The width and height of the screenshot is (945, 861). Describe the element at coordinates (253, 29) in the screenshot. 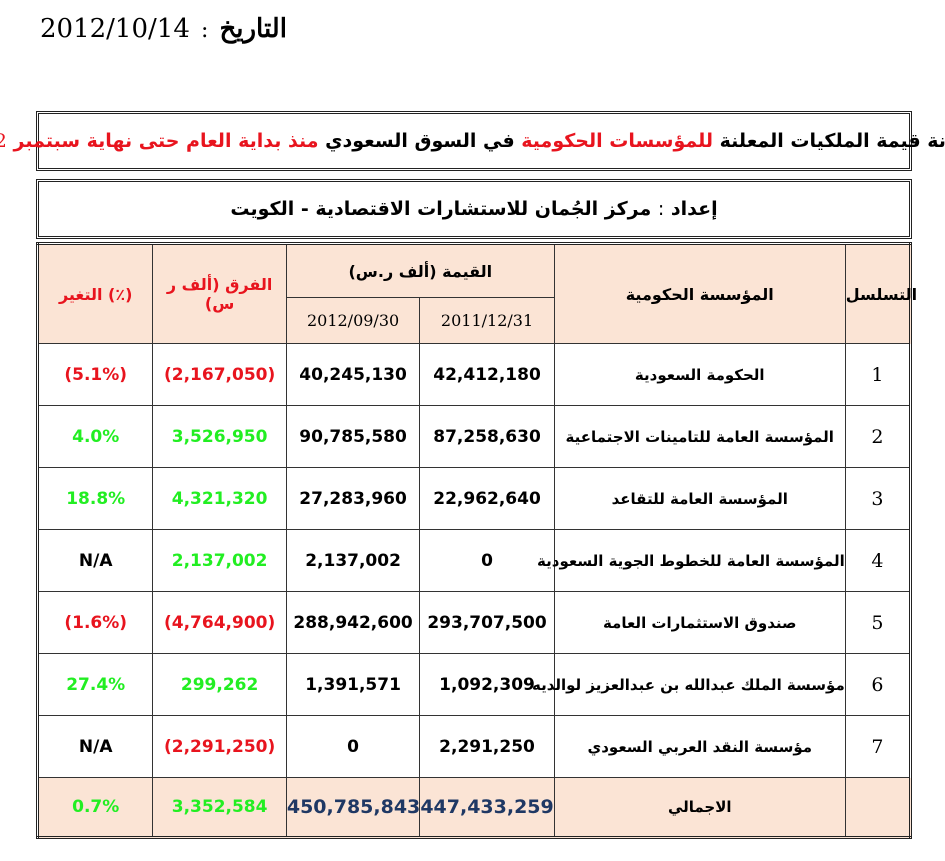

I see `date-label: التاريخ` at that location.